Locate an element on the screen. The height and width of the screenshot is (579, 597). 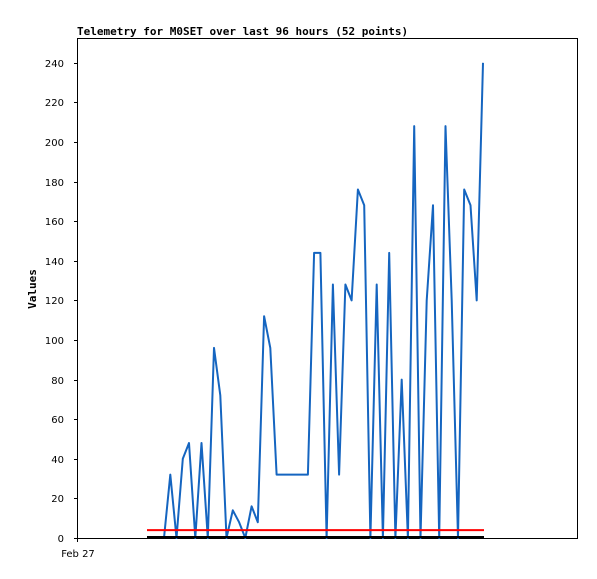
y-tick-label: 220 is located at coordinates (54, 103).